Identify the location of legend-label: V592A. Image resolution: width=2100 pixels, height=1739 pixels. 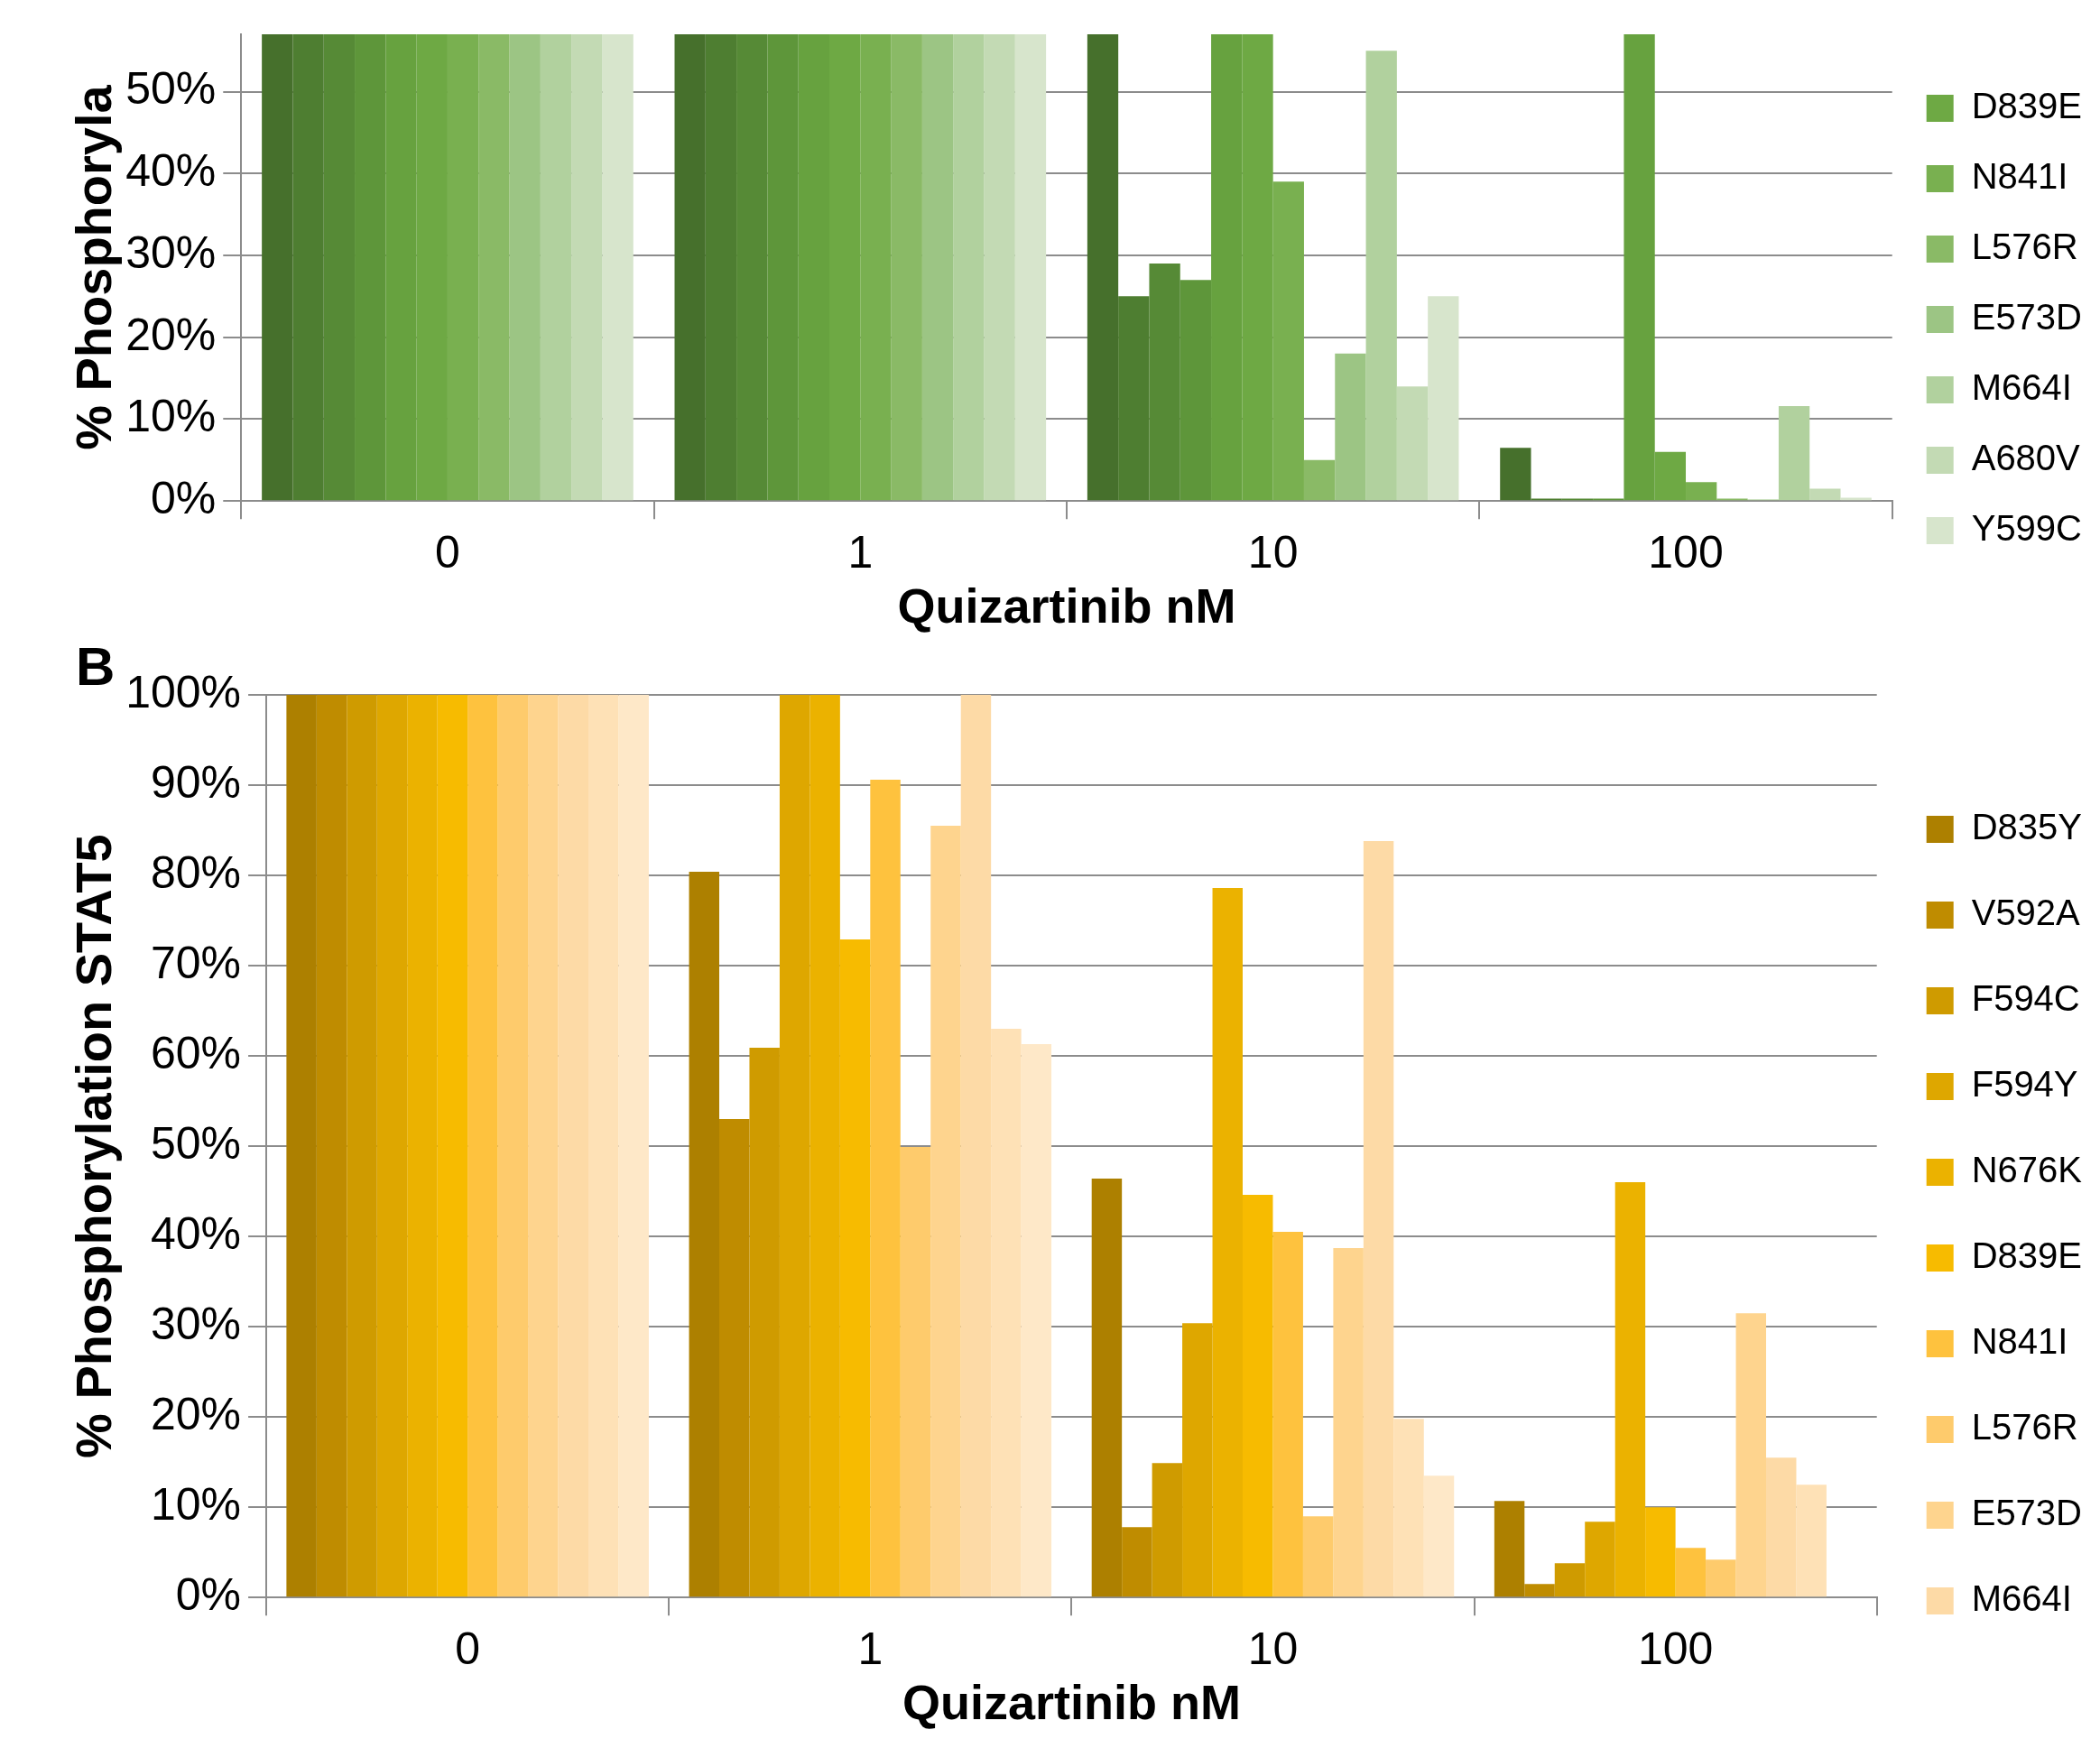
(2026, 913).